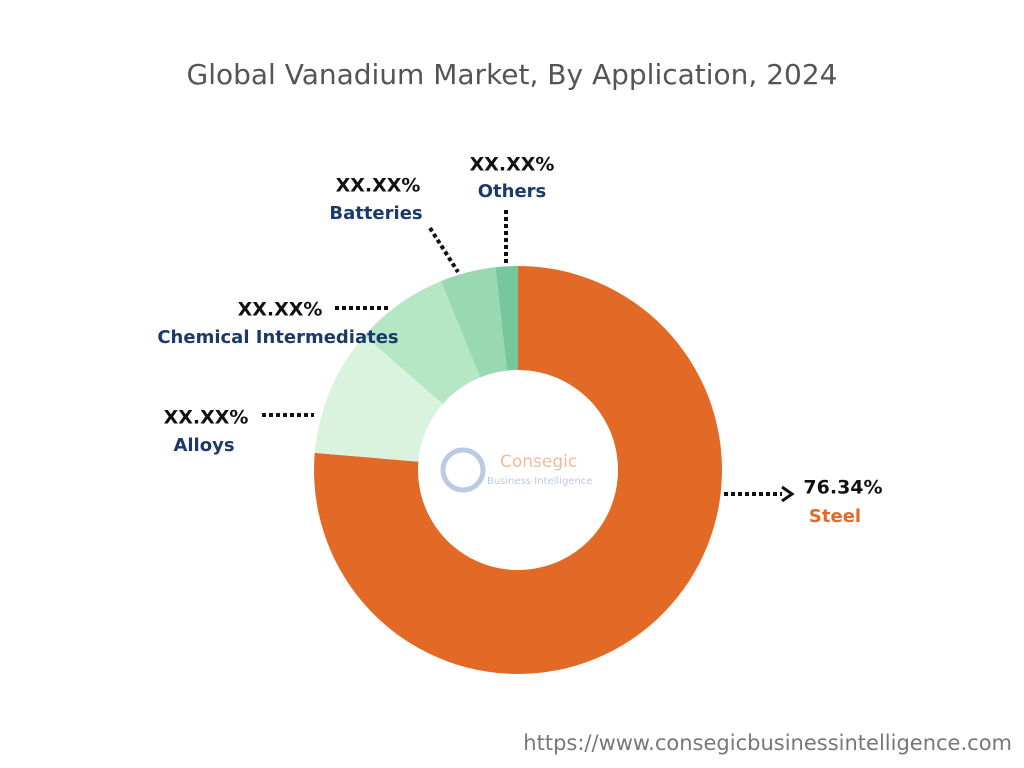  What do you see at coordinates (788, 494) in the screenshot?
I see `leader-arrow` at bounding box center [788, 494].